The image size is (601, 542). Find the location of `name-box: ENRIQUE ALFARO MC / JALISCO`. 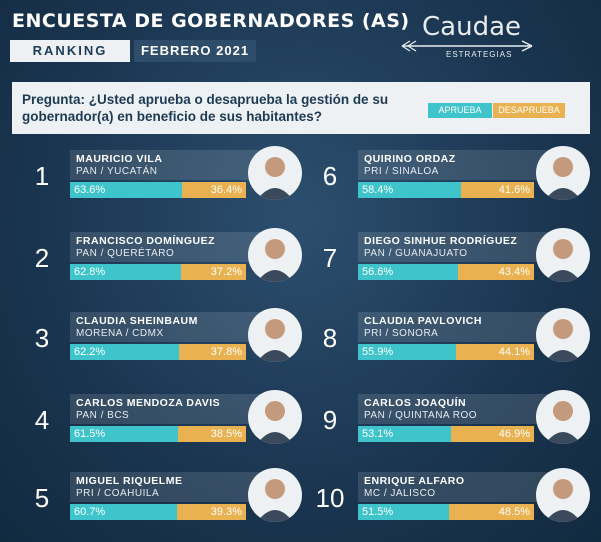

name-box: ENRIQUE ALFARO MC / JALISCO is located at coordinates (463, 487).